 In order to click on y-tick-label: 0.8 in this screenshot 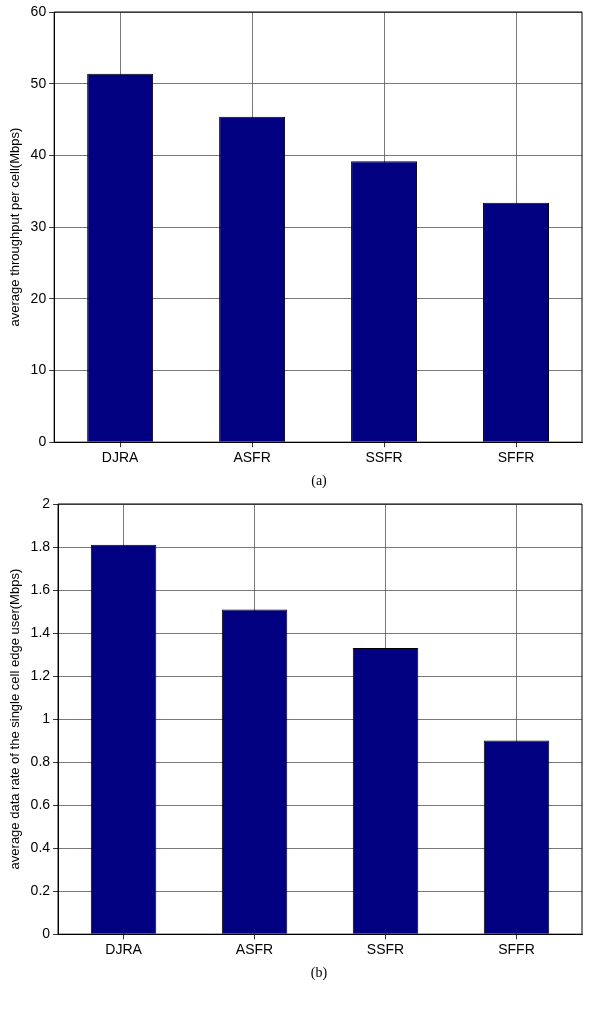, I will do `click(40, 760)`.